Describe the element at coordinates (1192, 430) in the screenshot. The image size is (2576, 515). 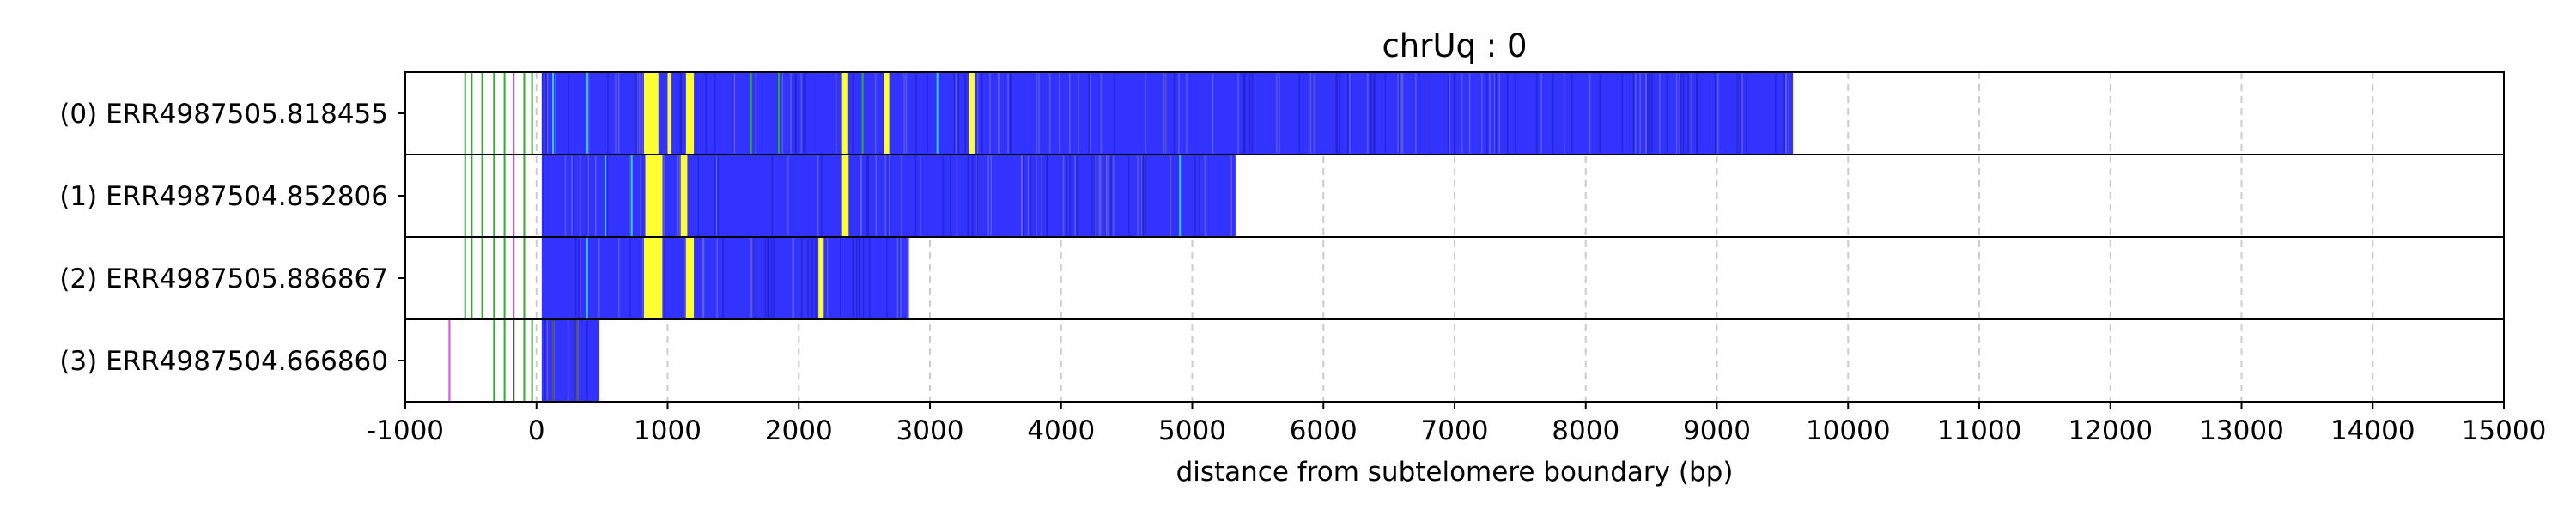
I see `x-tick-label: 5000` at that location.